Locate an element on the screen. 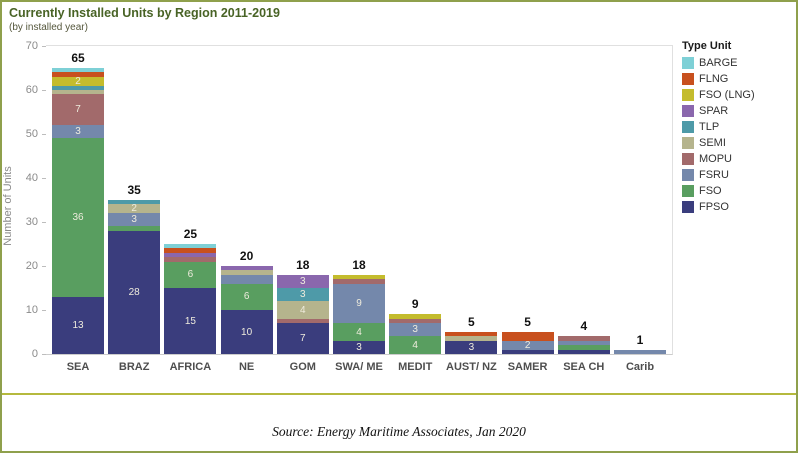  bar-segment-fpso: 13 is located at coordinates (78, 325).